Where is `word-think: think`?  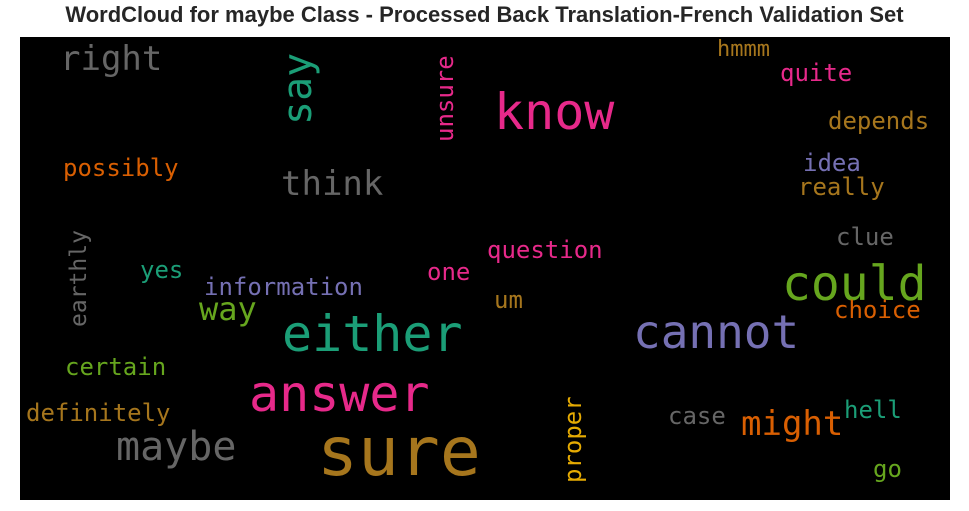 word-think: think is located at coordinates (332, 184).